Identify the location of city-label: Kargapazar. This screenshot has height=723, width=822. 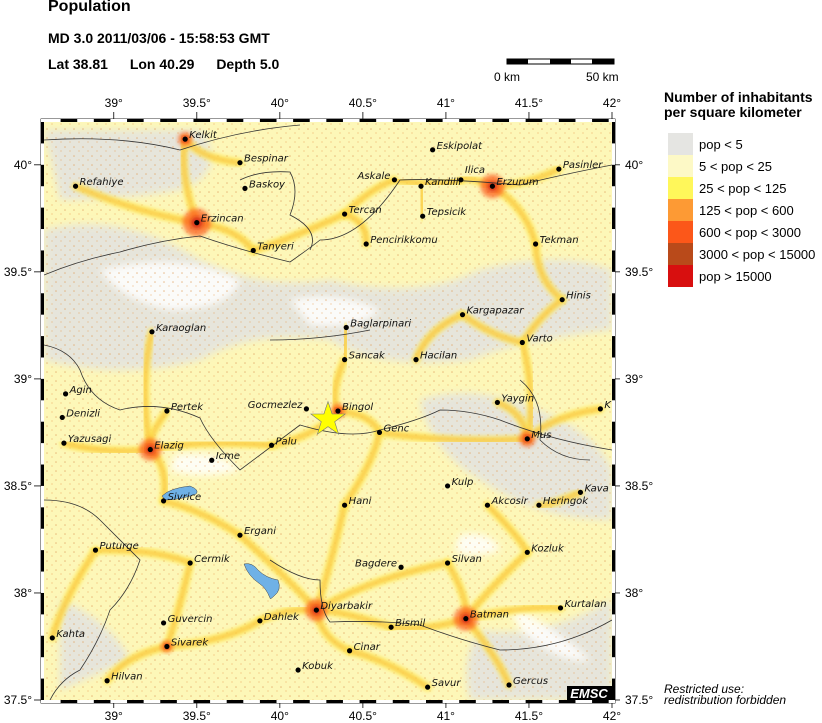
(496, 311).